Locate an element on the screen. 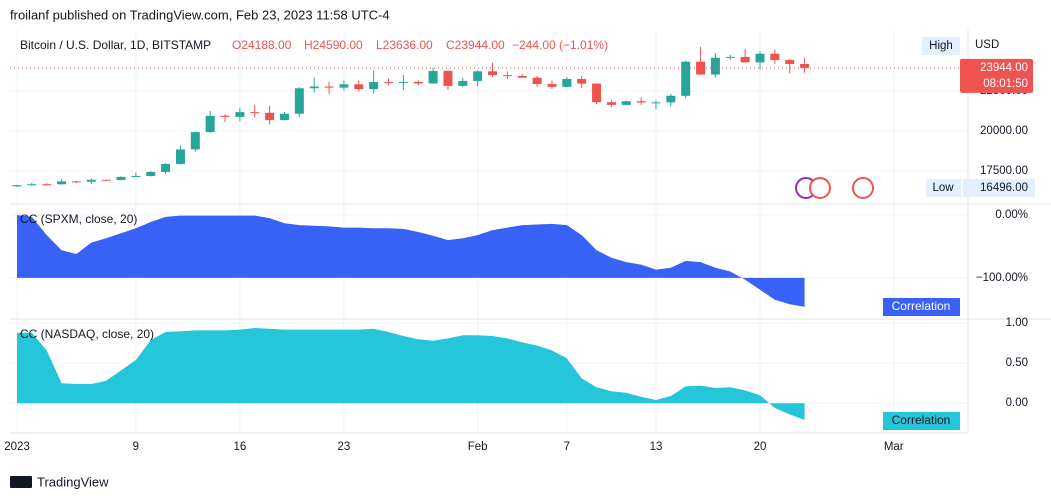 Image resolution: width=1051 pixels, height=501 pixels. y-tick-label: −100.00% is located at coordinates (1002, 278).